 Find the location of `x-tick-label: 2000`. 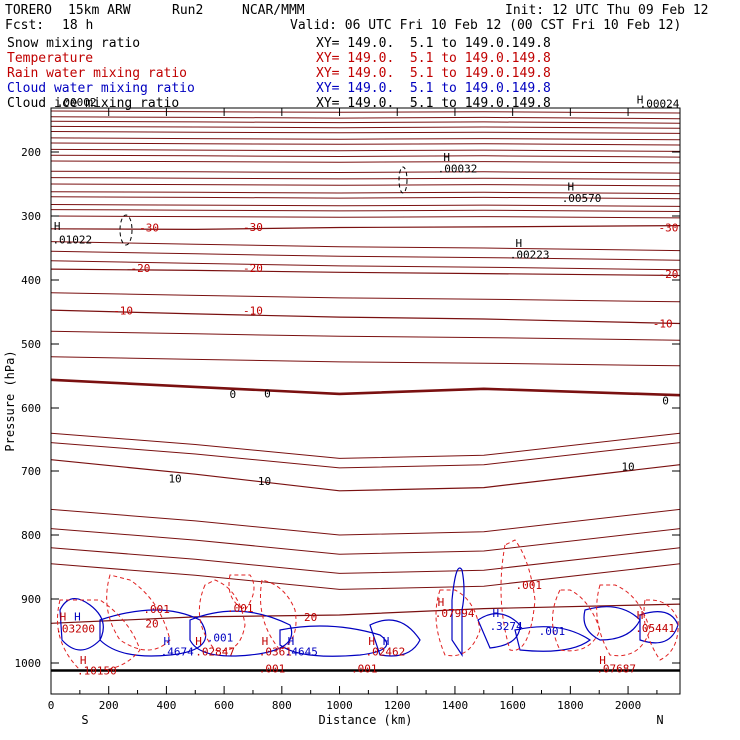

x-tick-label: 2000 is located at coordinates (628, 705).